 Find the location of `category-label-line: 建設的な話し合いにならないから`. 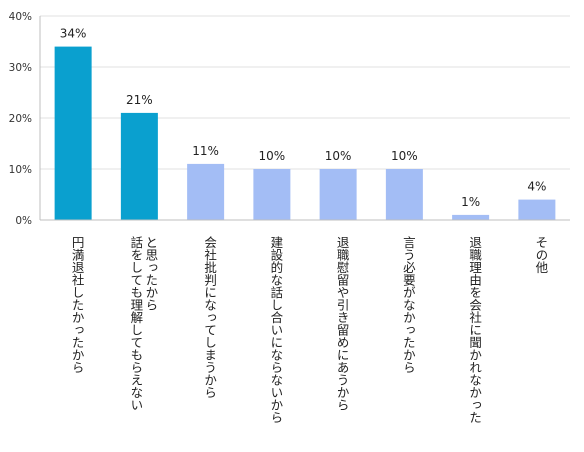

category-label-line: 建設的な話し合いにならないから is located at coordinates (275, 330).